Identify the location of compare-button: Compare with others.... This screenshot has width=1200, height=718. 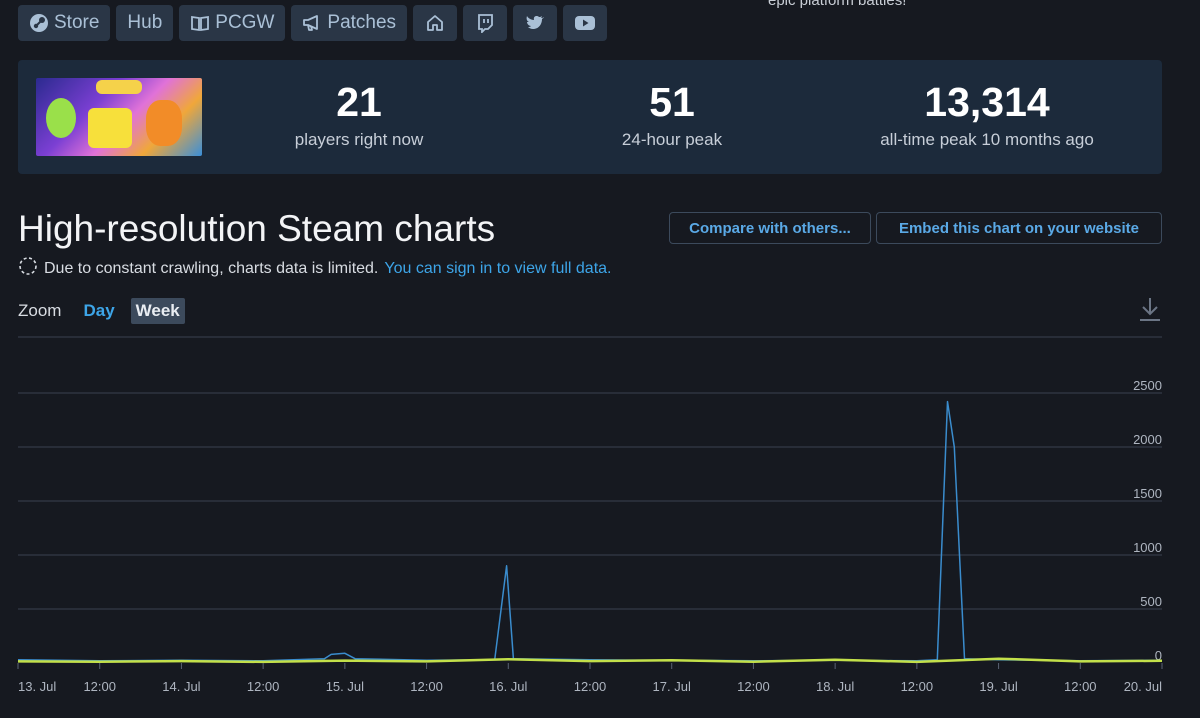
(770, 228).